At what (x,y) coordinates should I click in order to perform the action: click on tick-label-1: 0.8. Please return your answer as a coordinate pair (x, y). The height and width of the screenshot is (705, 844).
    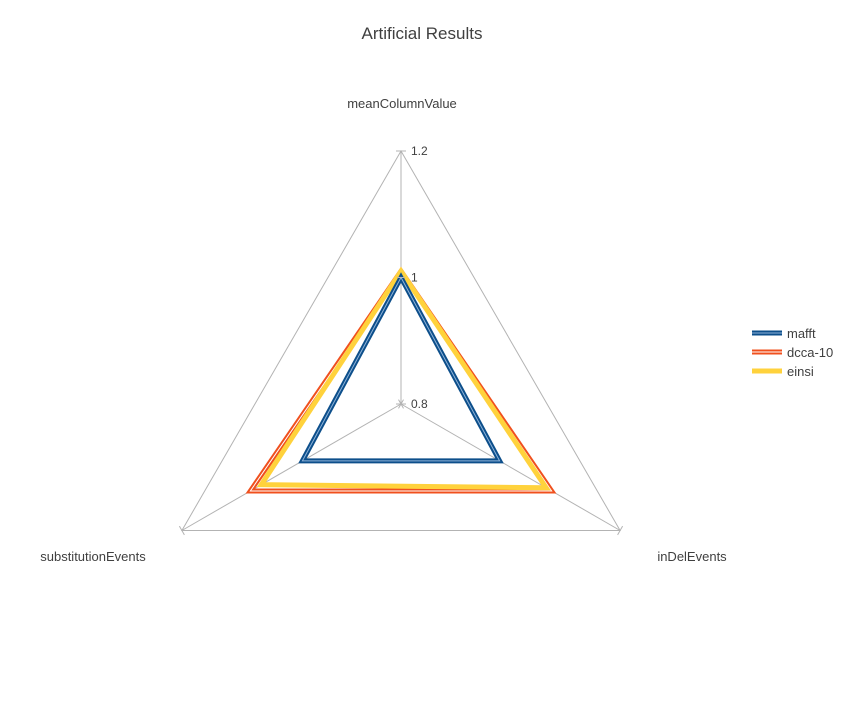
    Looking at the image, I should click on (419, 404).